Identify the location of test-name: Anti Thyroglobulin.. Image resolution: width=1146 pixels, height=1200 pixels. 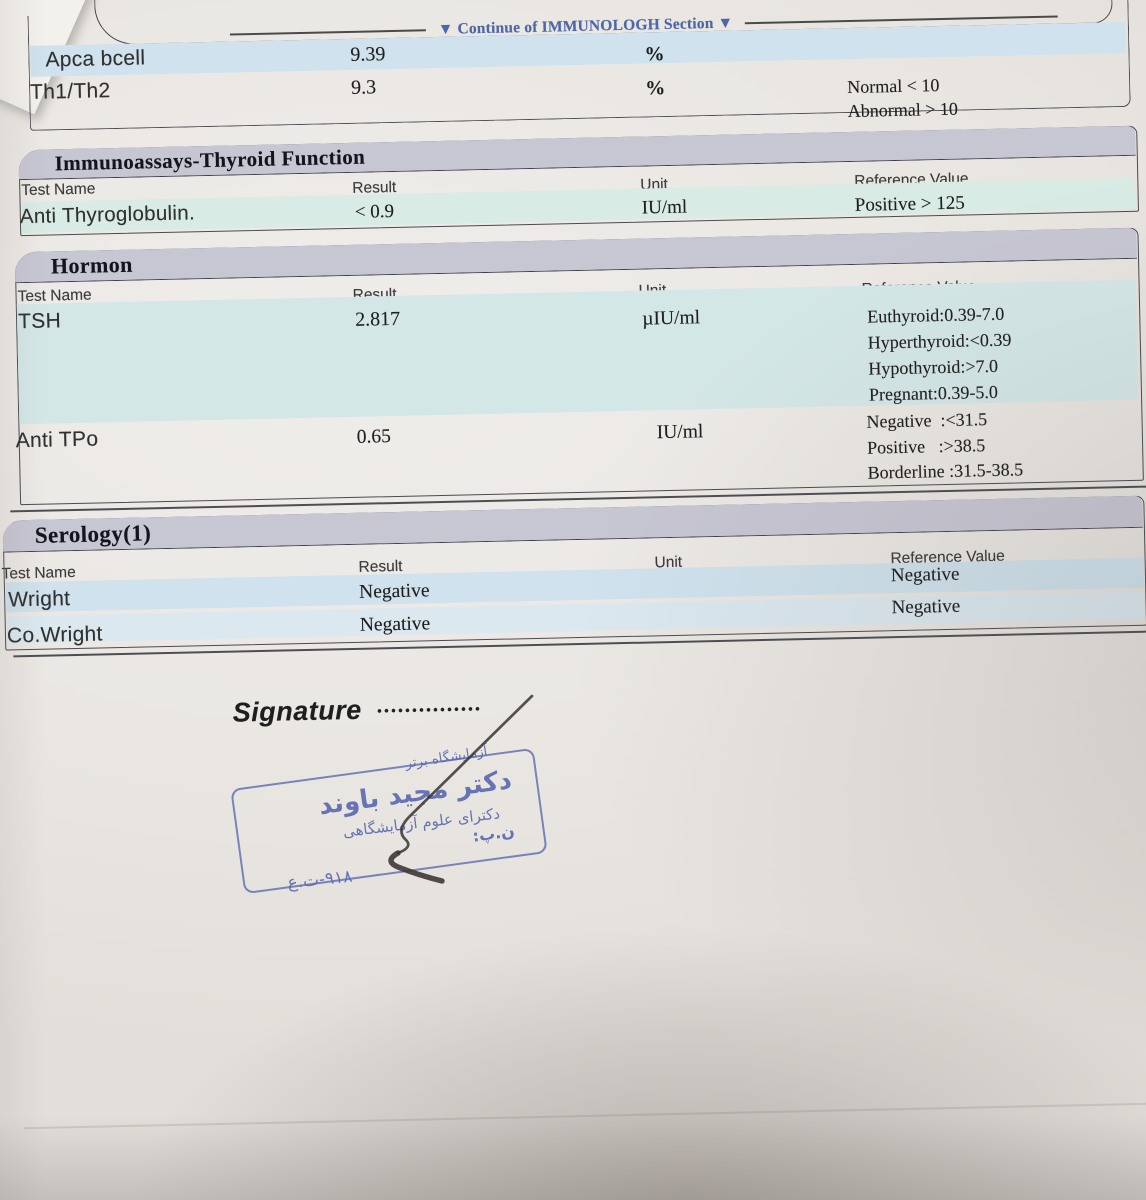
(107, 215).